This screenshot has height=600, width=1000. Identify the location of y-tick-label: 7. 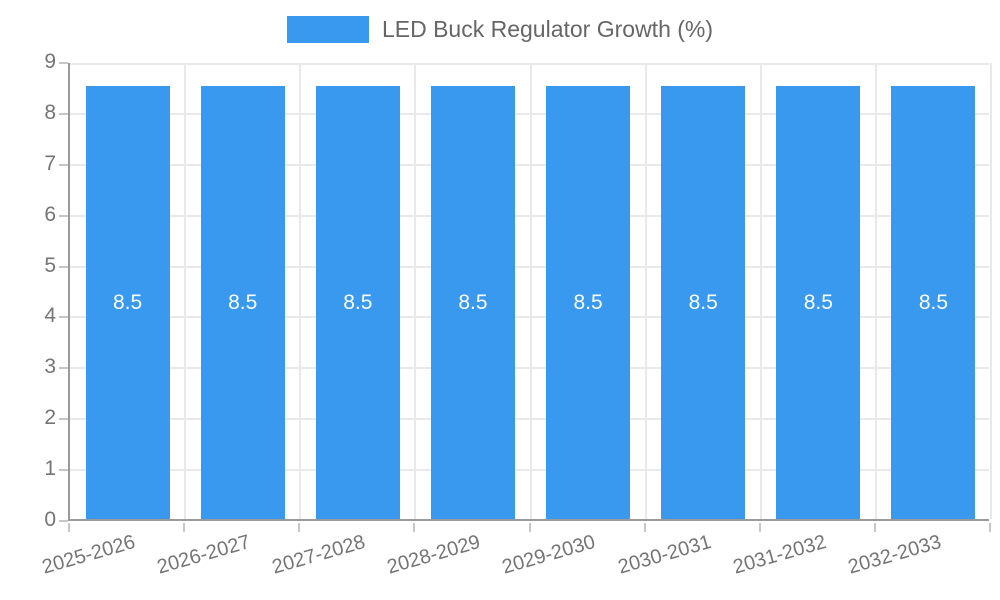
(50, 163).